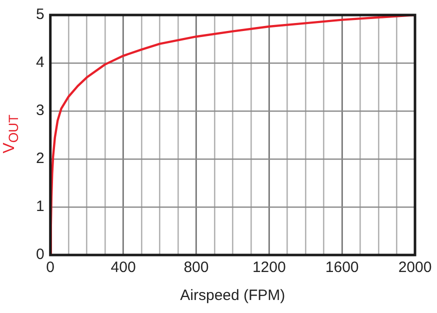 The height and width of the screenshot is (313, 437). Describe the element at coordinates (40, 255) in the screenshot. I see `y-tick-label: 0` at that location.